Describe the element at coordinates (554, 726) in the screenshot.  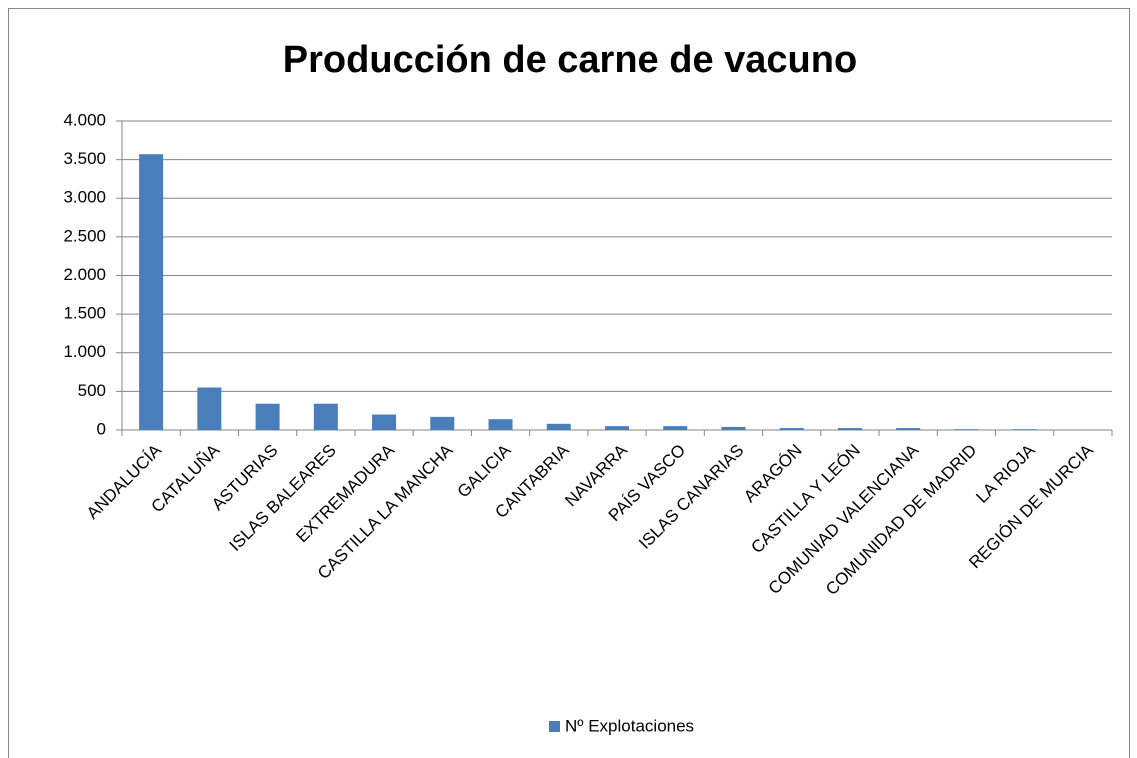
I see `legend-swatch` at that location.